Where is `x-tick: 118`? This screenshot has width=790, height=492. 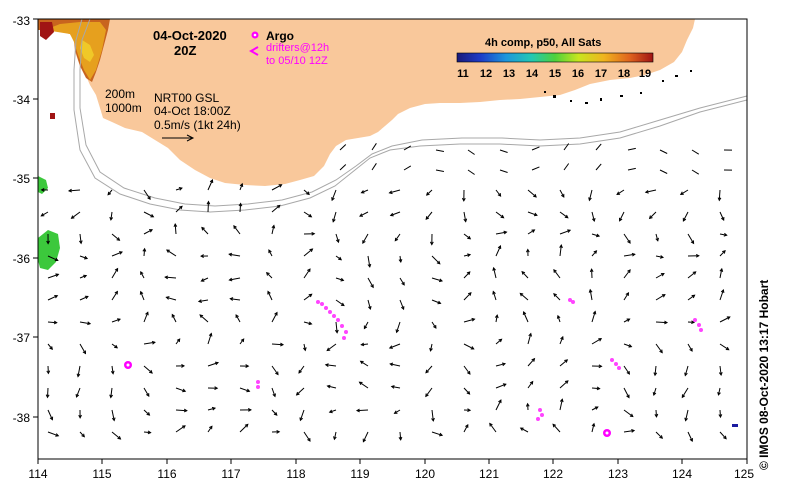 x-tick: 118 is located at coordinates (295, 474).